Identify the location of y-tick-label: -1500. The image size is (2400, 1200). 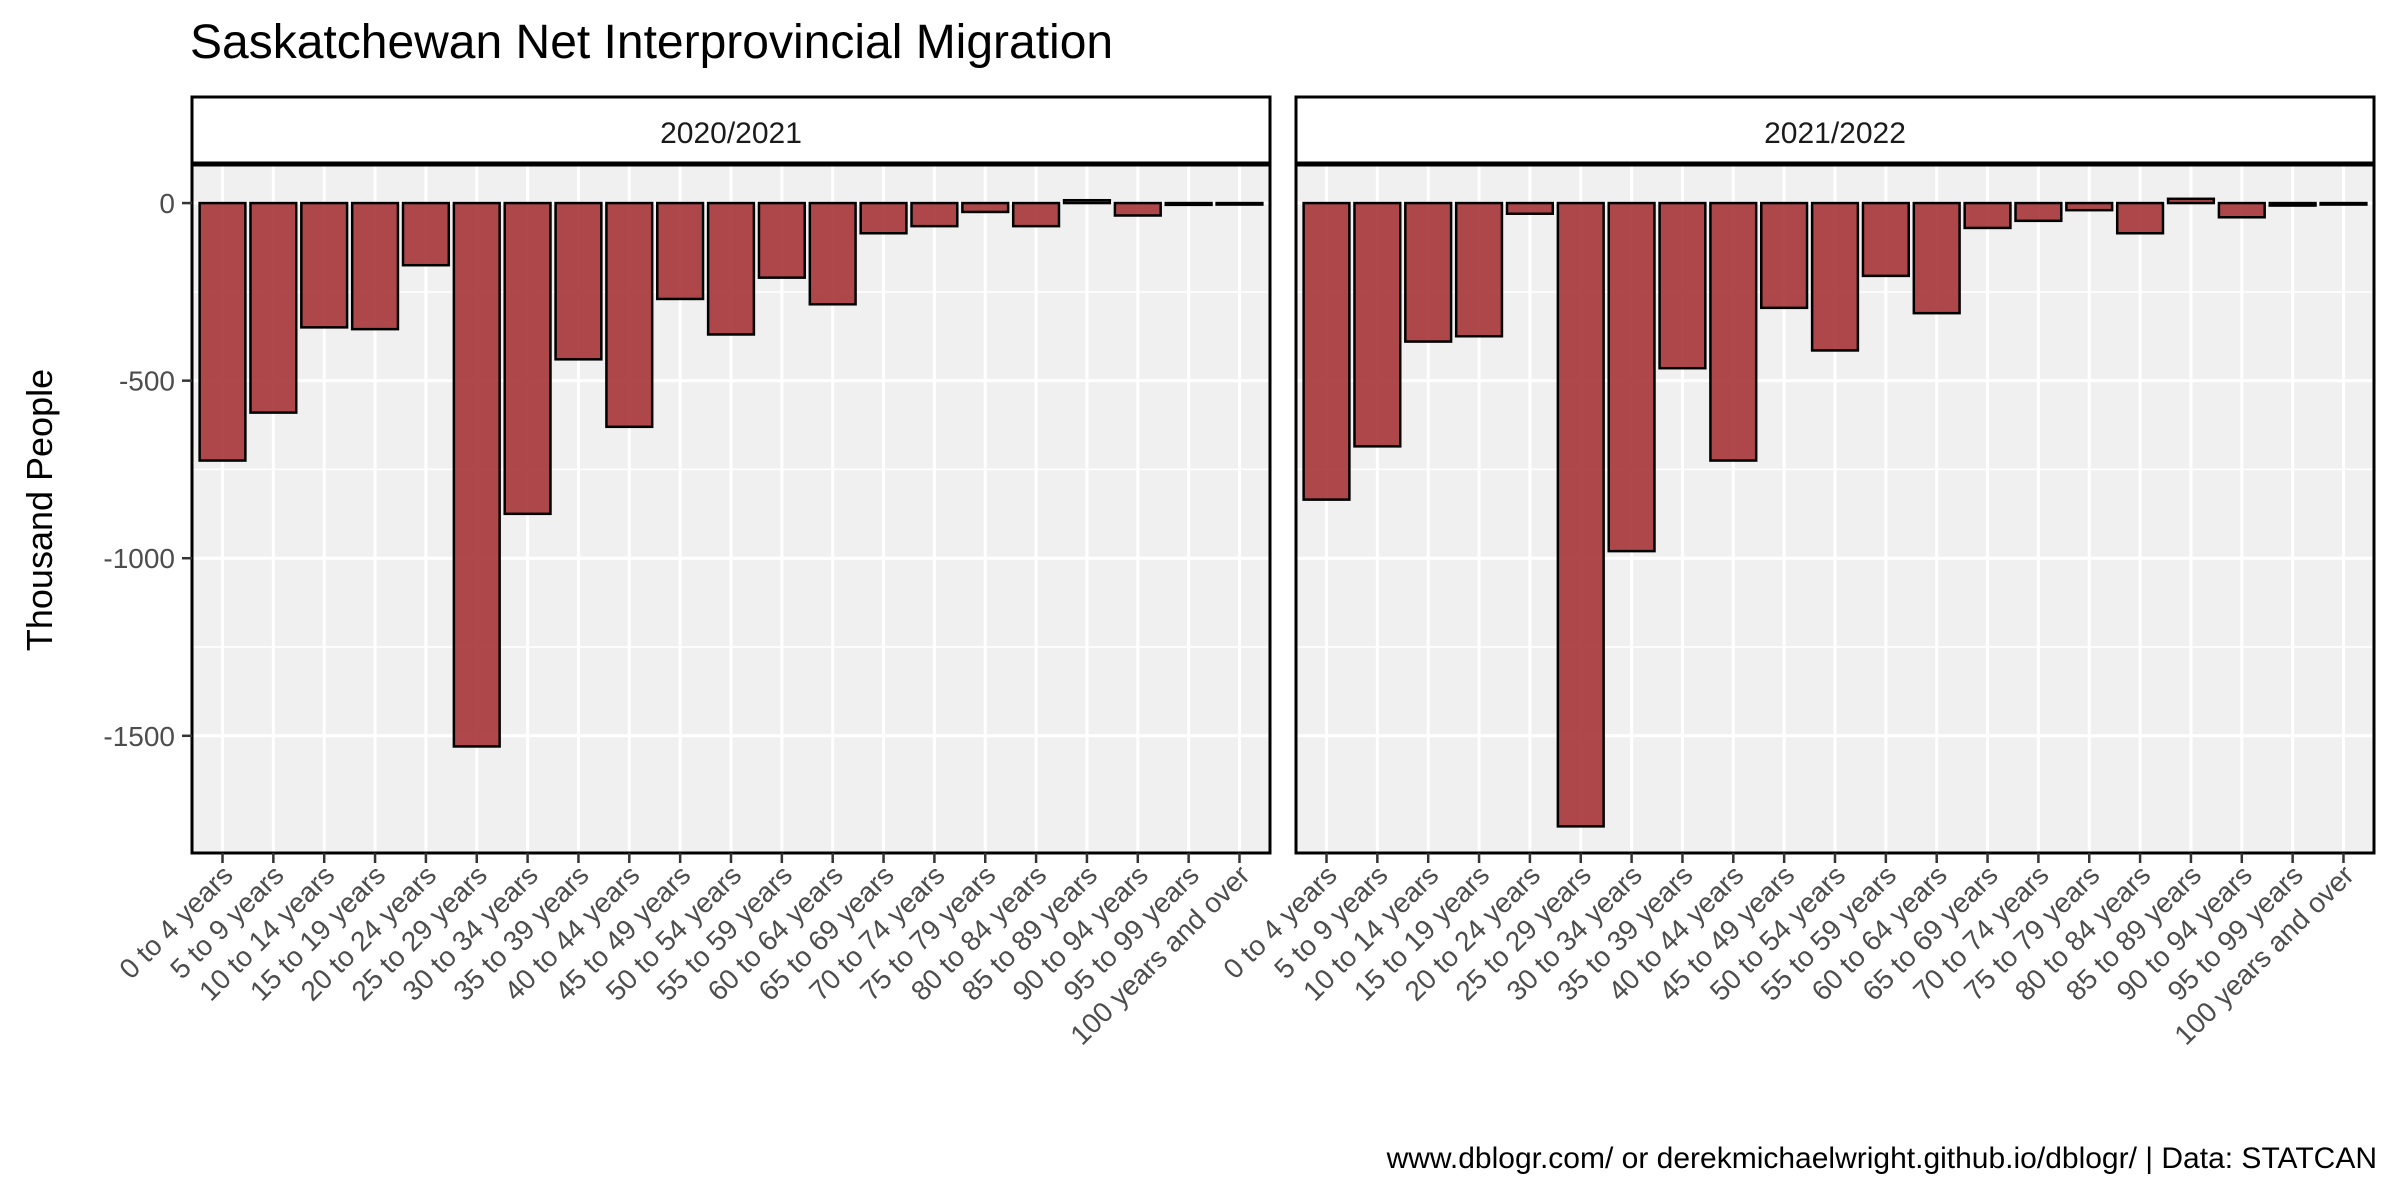
(139, 736).